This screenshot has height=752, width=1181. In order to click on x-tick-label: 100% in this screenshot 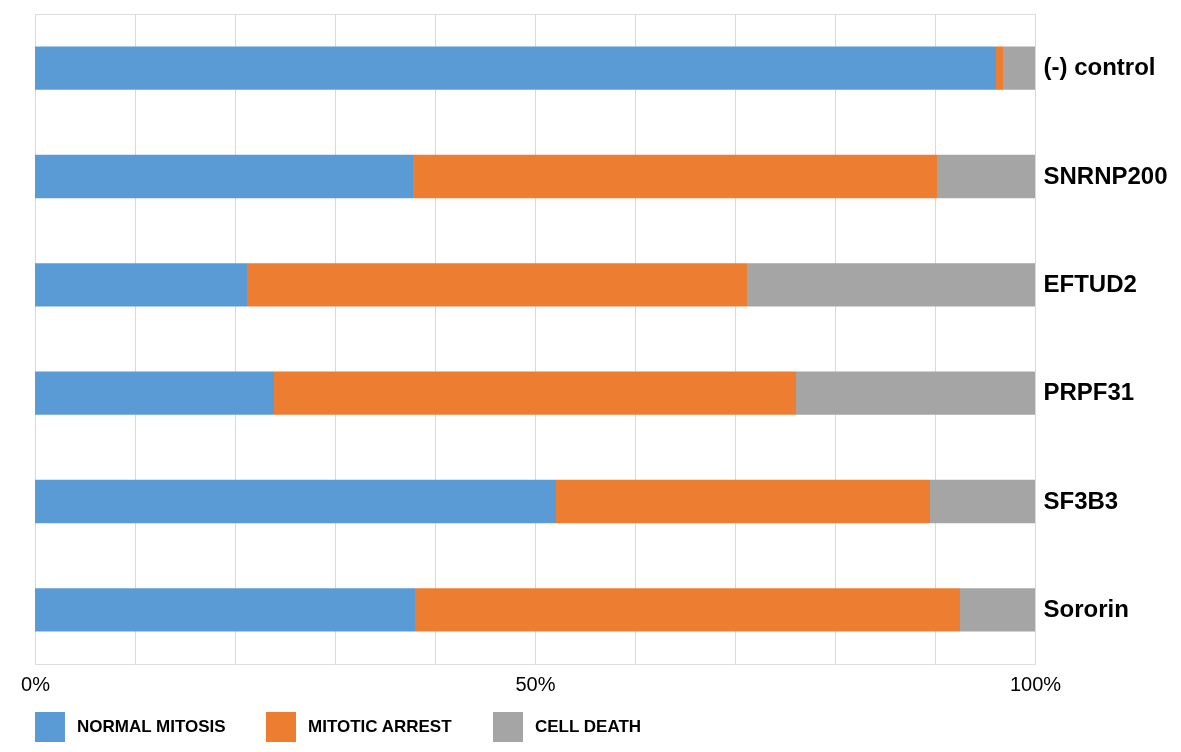, I will do `click(1035, 683)`.